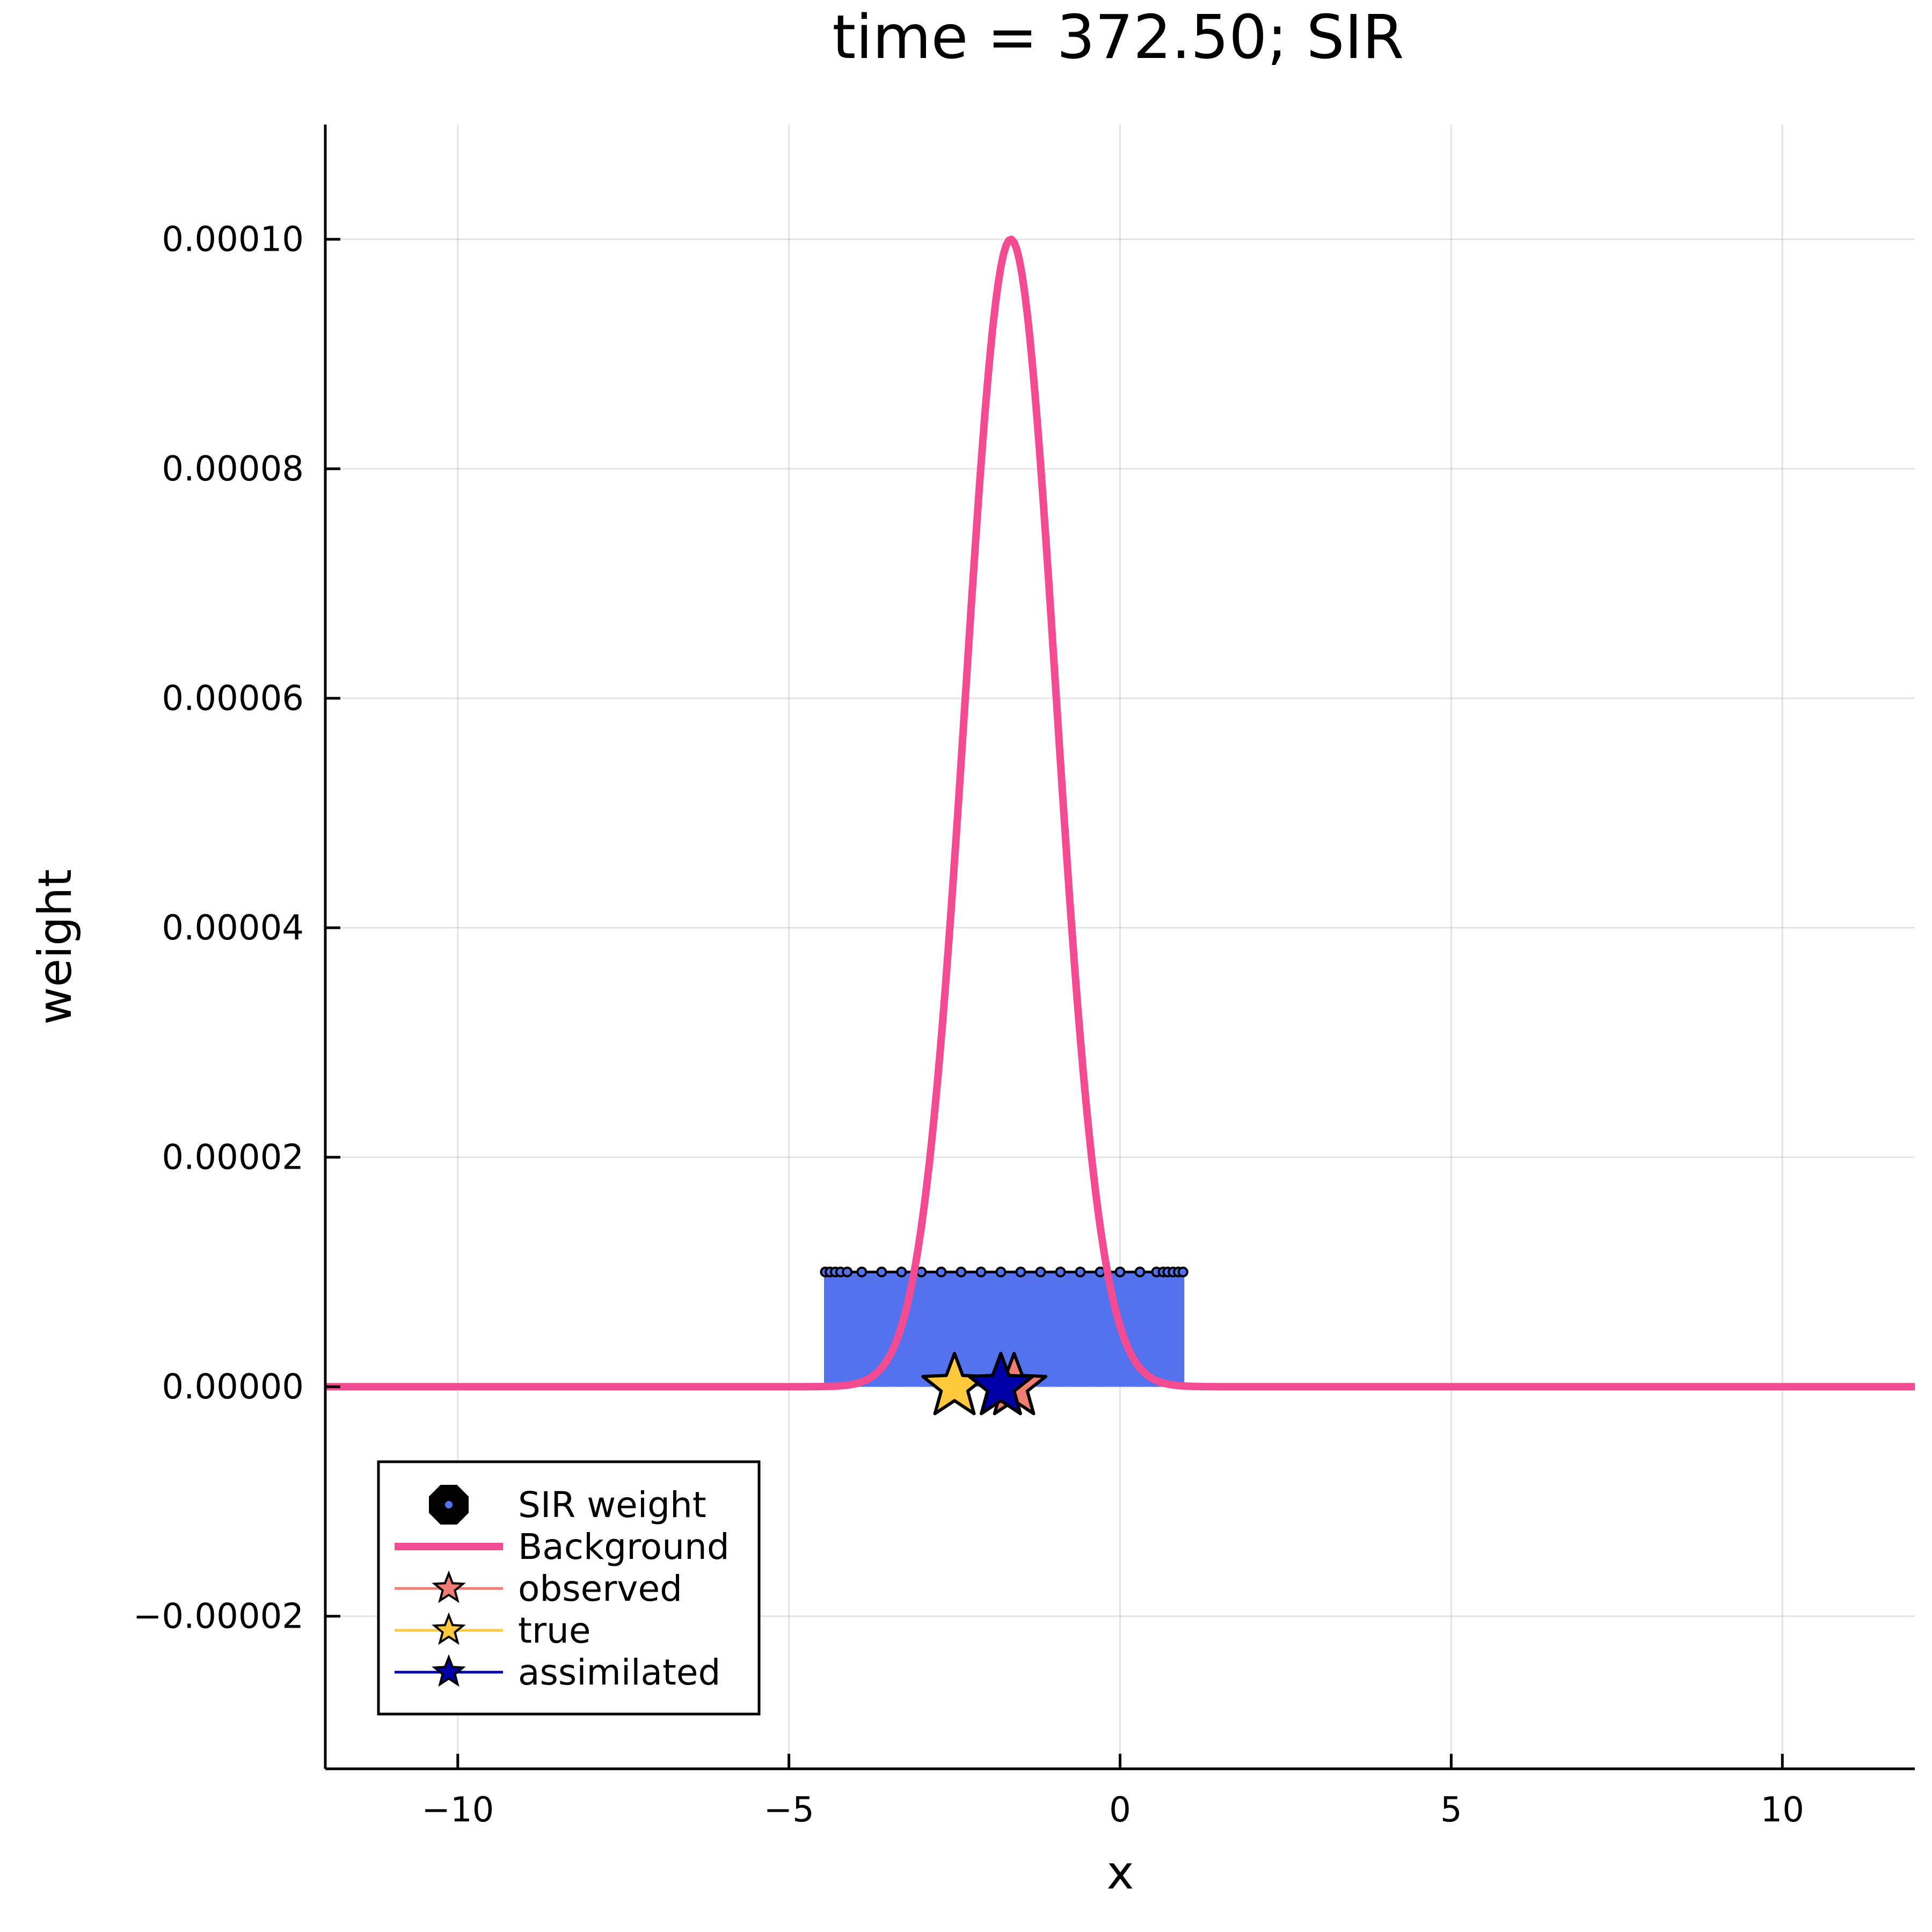 This screenshot has height=1932, width=1932. What do you see at coordinates (1120, 1810) in the screenshot?
I see `x-tick-label-2: 0` at bounding box center [1120, 1810].